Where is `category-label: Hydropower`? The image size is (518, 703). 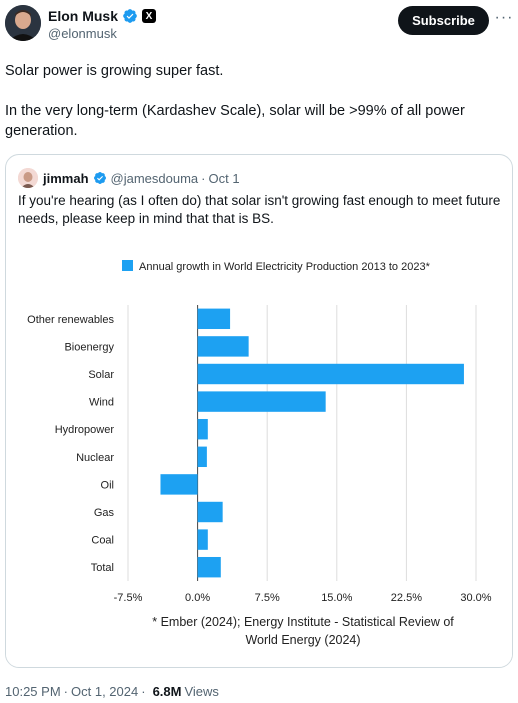
category-label: Hydropower is located at coordinates (85, 430).